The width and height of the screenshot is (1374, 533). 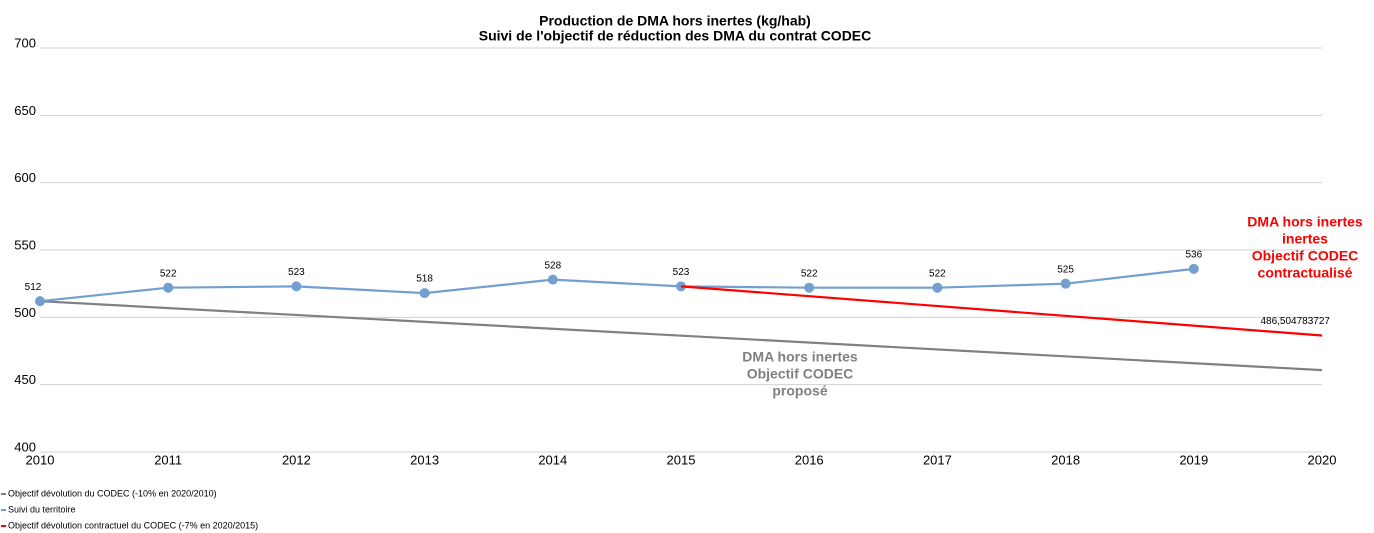 What do you see at coordinates (40, 459) in the screenshot?
I see `x-tick-label: 2010` at bounding box center [40, 459].